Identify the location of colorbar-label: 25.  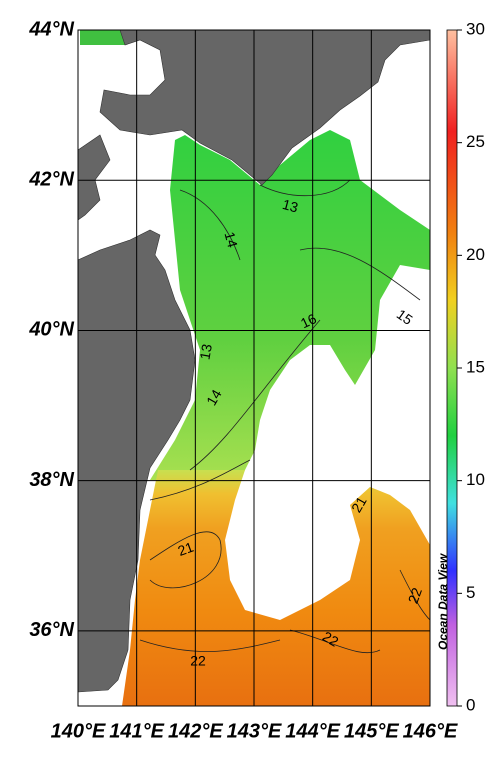
(475, 141).